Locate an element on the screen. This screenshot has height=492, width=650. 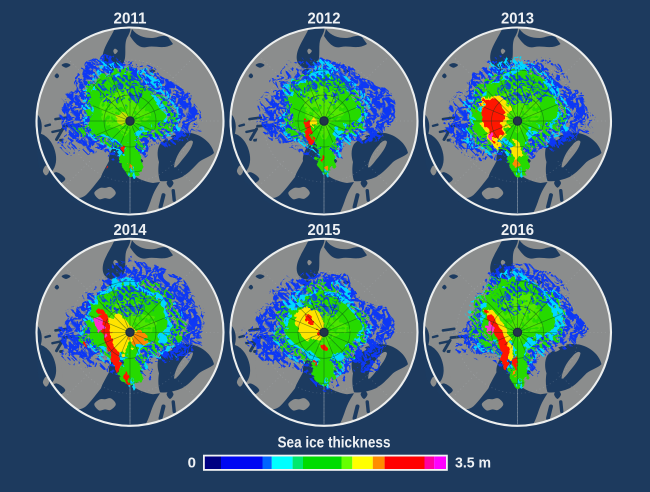
svg-text: 2015 is located at coordinates (324, 230).